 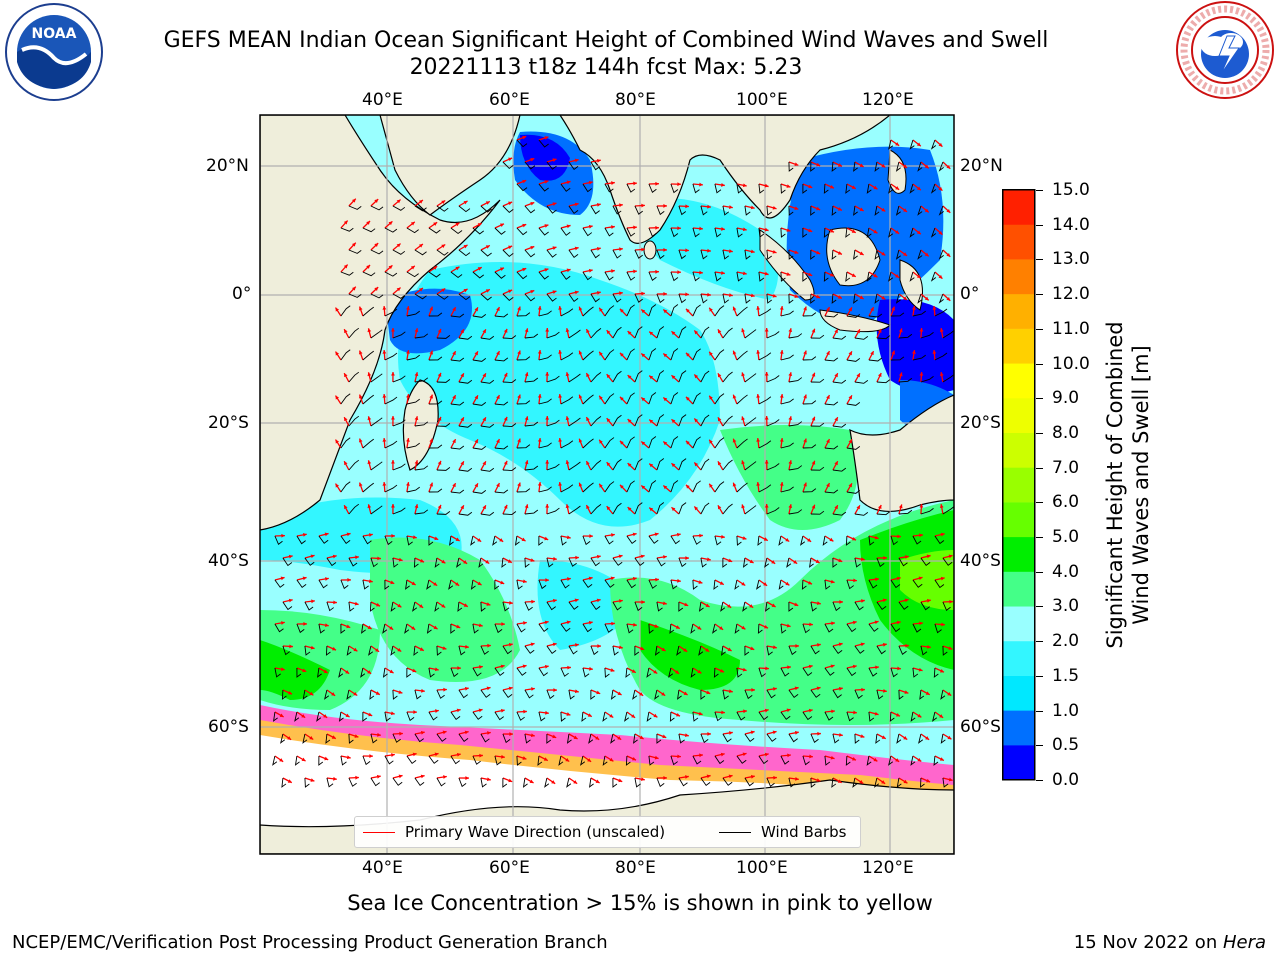 I want to click on land-australia, so click(x=901, y=453).